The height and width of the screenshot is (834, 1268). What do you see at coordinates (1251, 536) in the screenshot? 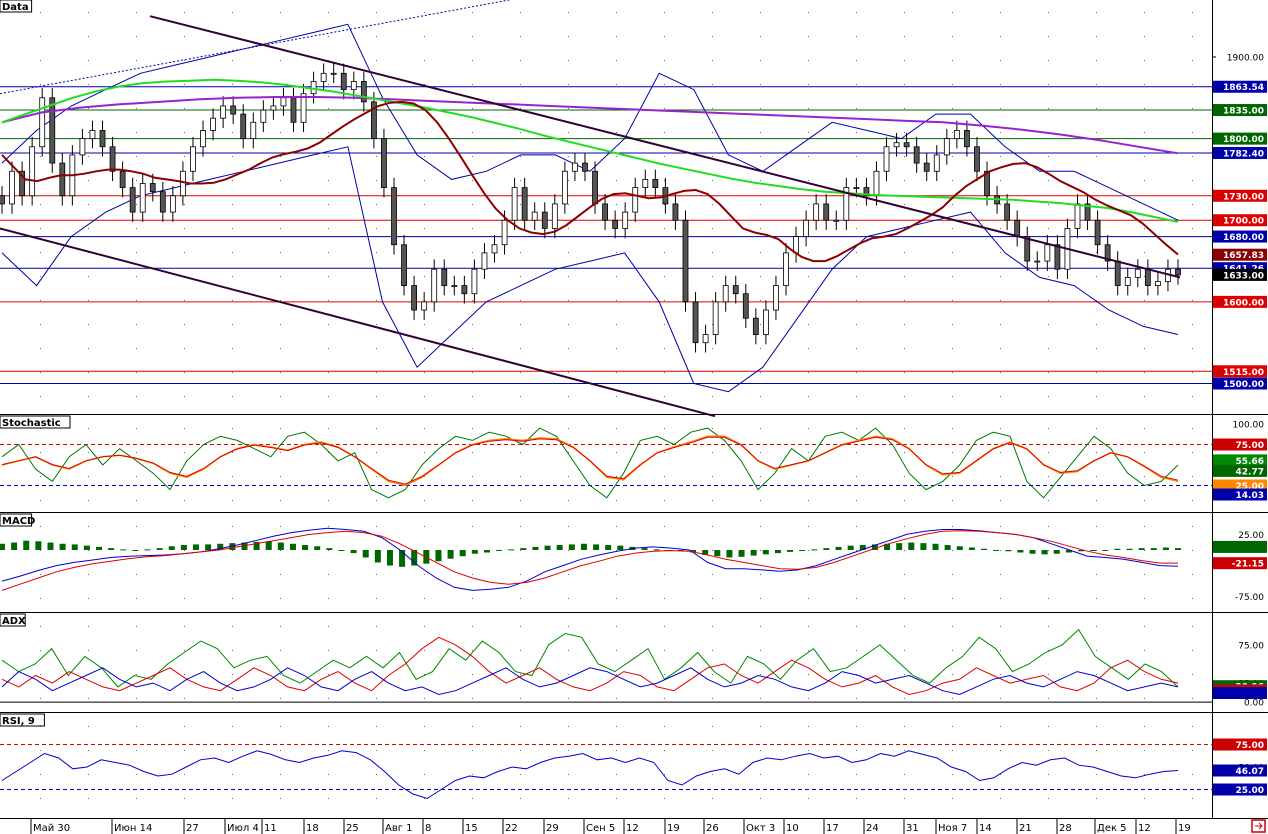
I see `y-tick-label: 25.00` at bounding box center [1251, 536].